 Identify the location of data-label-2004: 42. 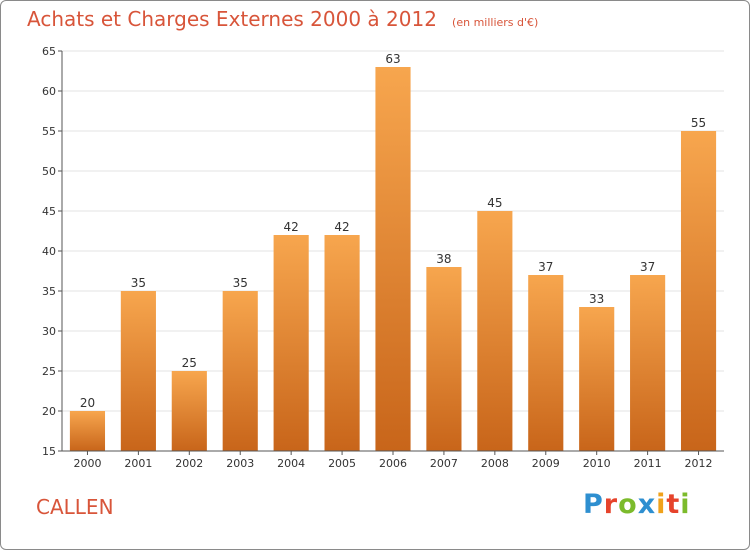
(291, 227).